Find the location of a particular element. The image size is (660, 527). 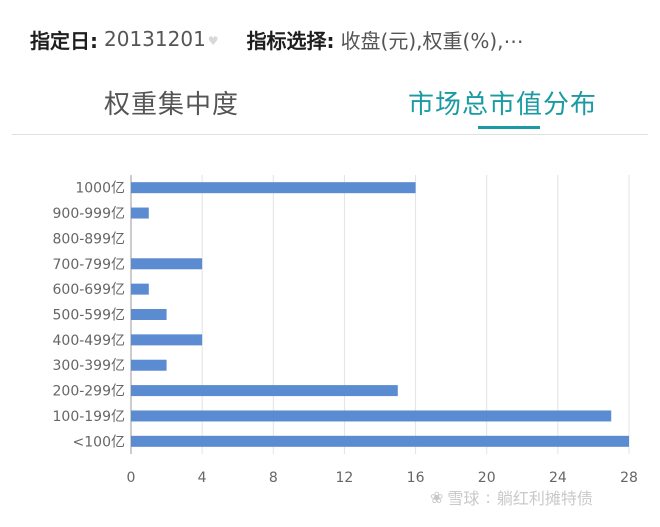

category-tick-label: 1000亿 is located at coordinates (100, 189).